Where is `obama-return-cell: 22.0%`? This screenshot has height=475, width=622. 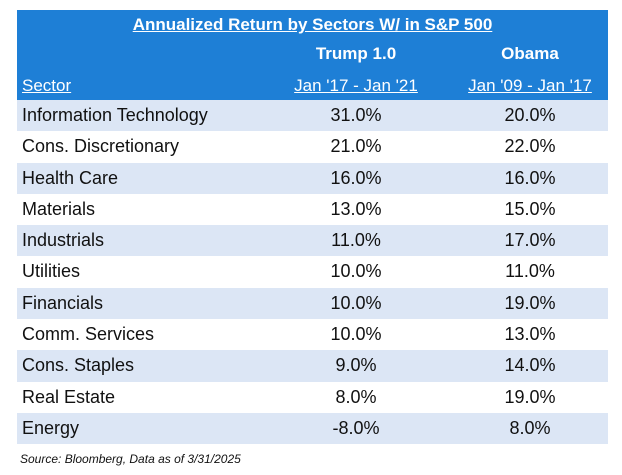
obama-return-cell: 22.0% is located at coordinates (530, 146).